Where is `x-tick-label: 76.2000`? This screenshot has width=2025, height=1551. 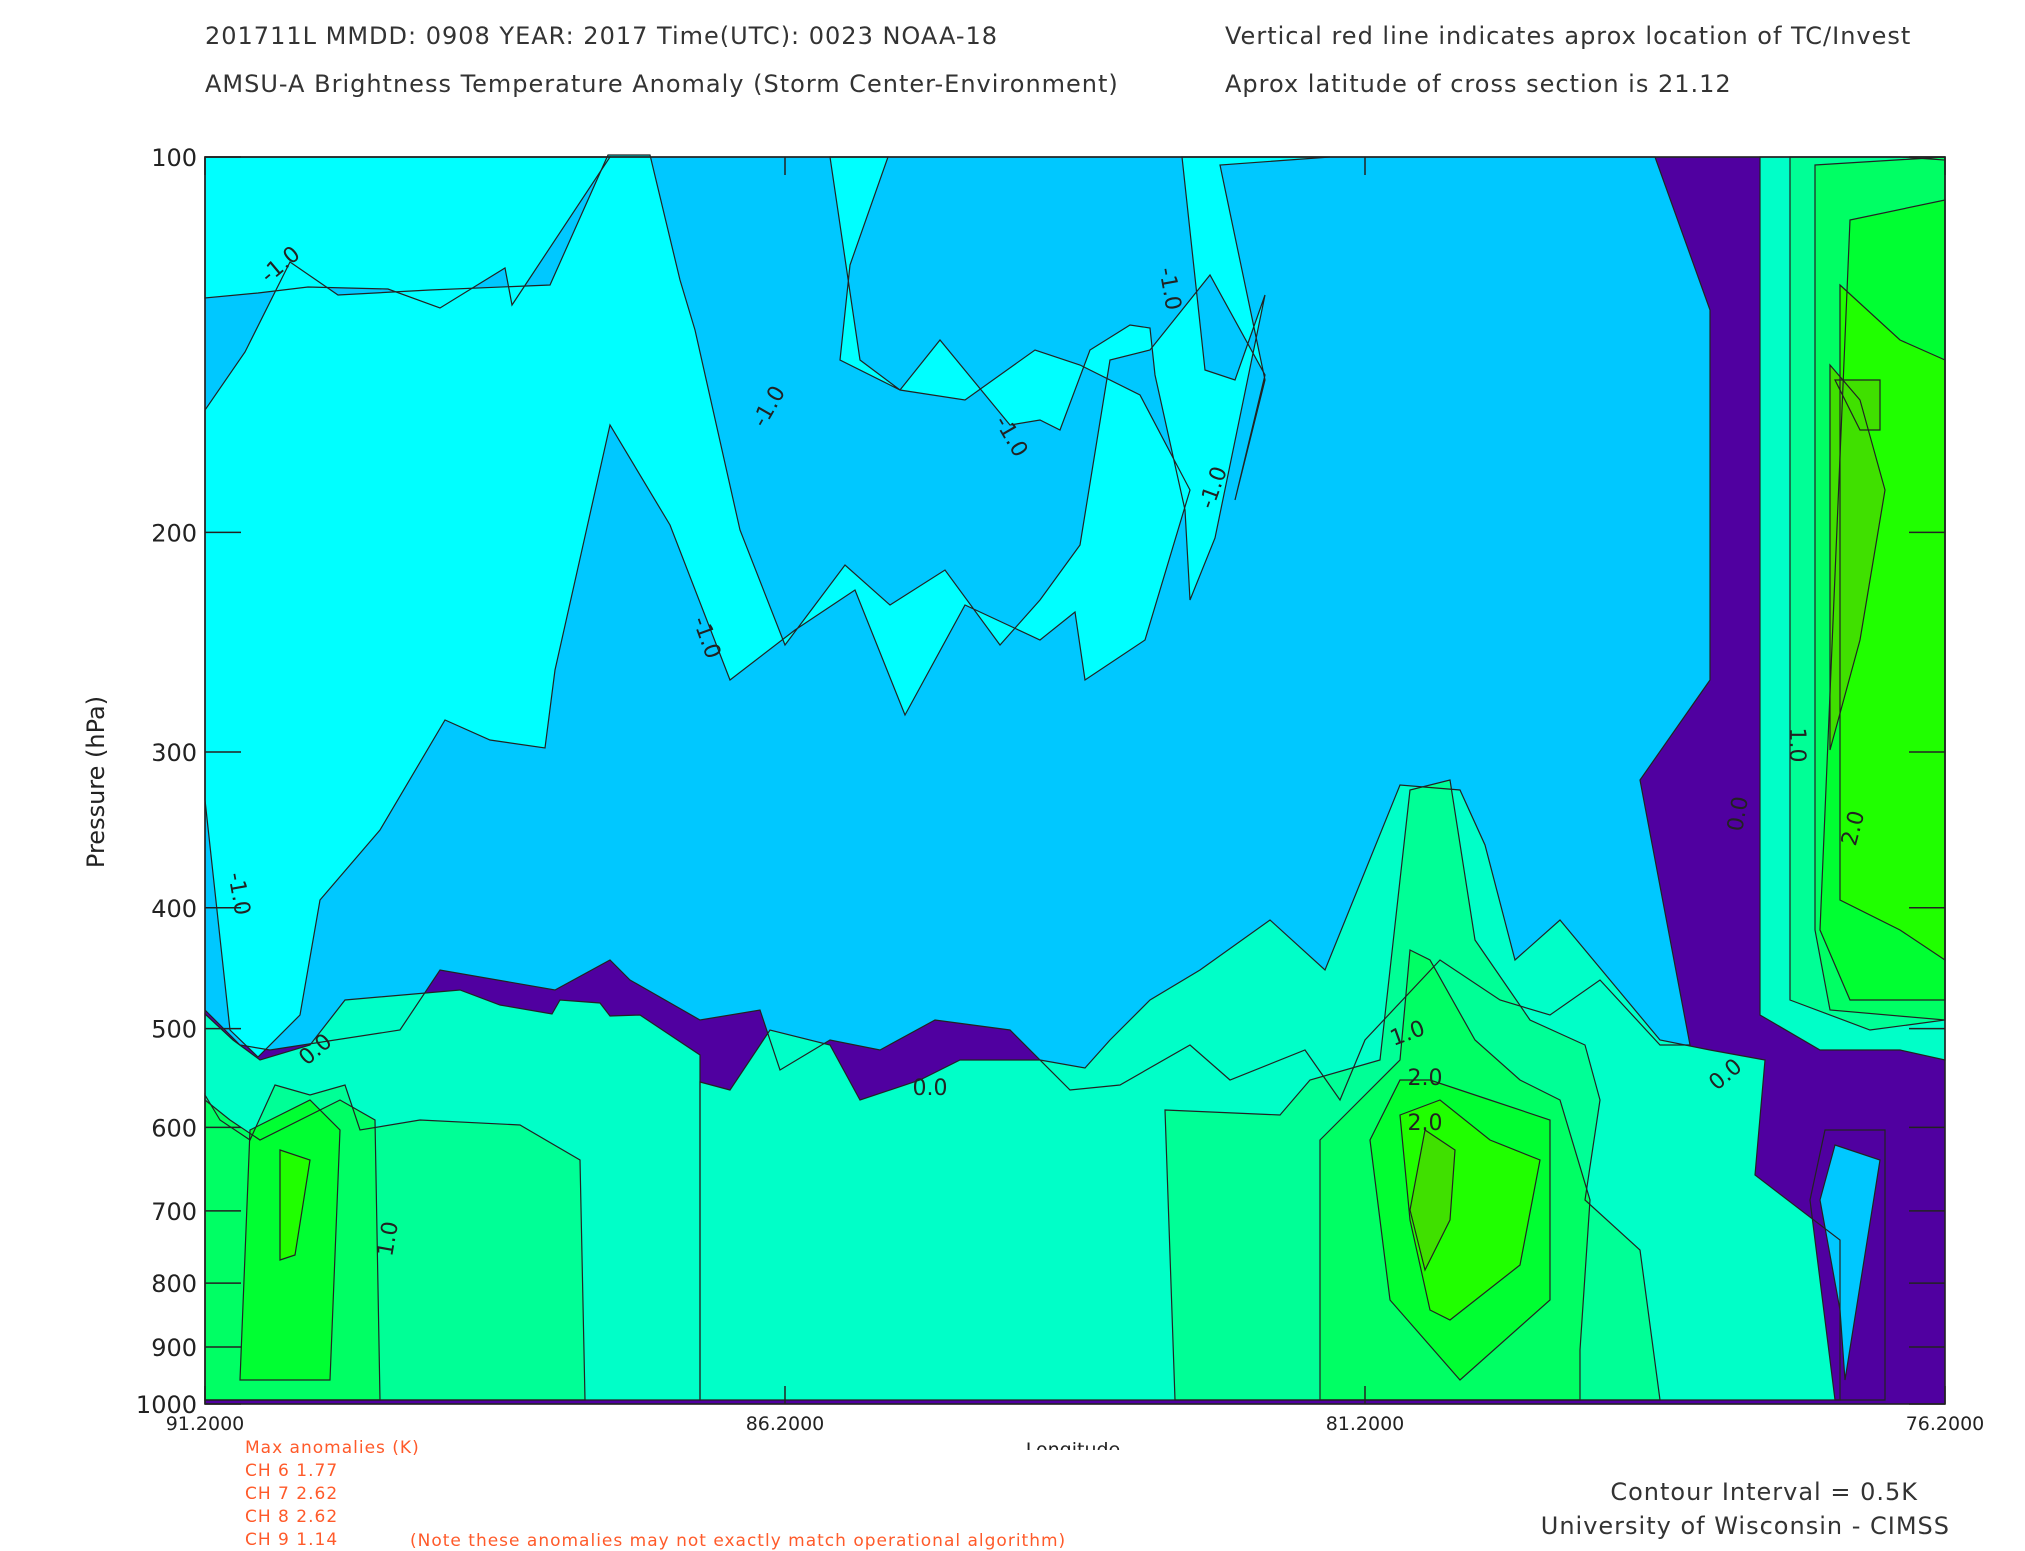
x-tick-label: 76.2000 is located at coordinates (1945, 1424).